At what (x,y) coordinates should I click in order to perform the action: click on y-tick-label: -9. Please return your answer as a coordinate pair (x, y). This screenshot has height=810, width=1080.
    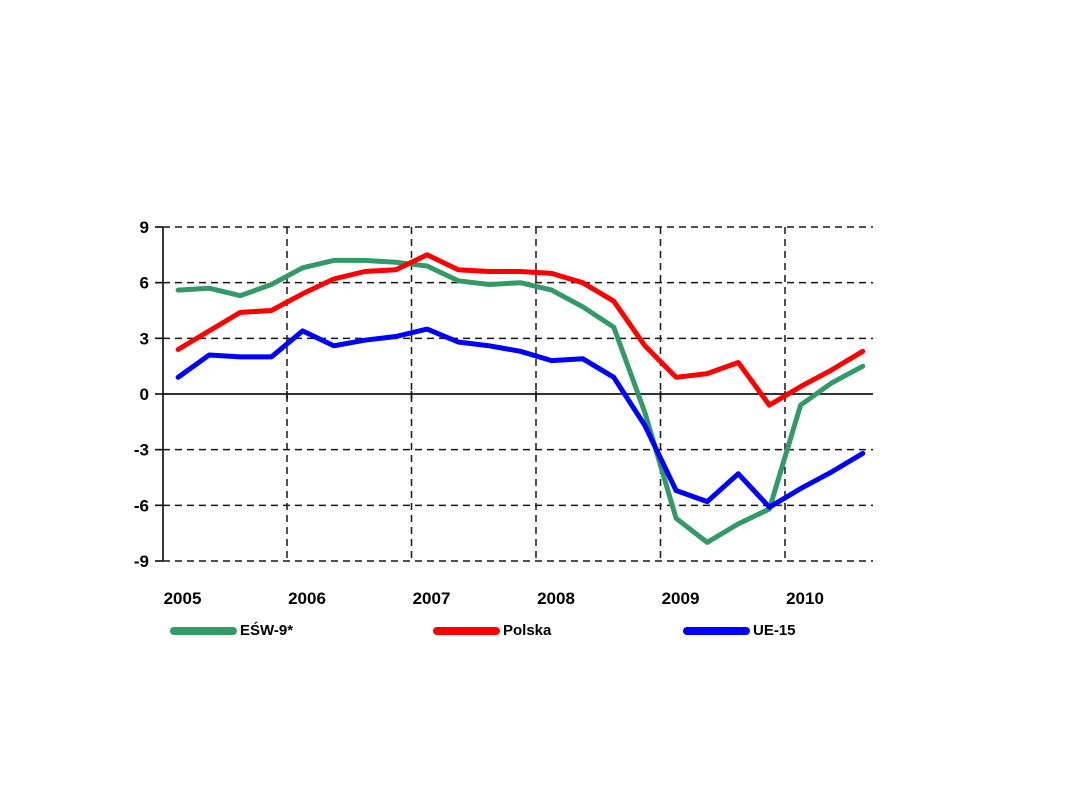
    Looking at the image, I should click on (141, 561).